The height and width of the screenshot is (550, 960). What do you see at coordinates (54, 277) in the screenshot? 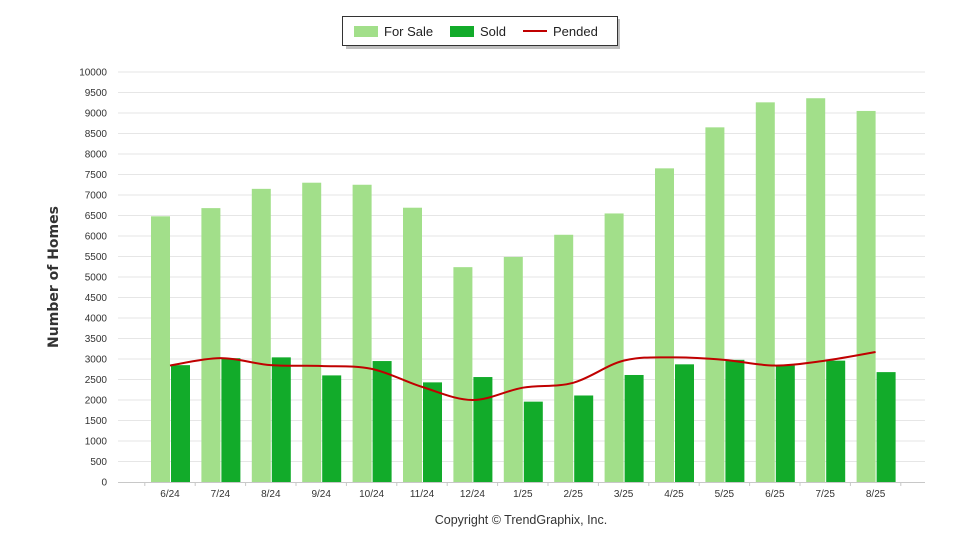
I see `y-axis-title: Number of Homes` at bounding box center [54, 277].